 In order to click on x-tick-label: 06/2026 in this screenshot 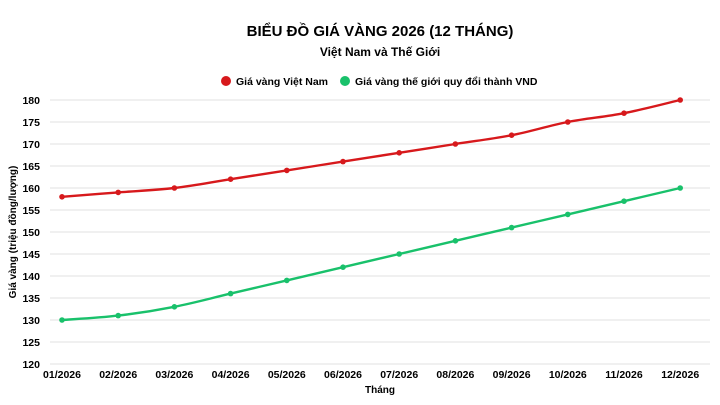, I will do `click(343, 375)`.